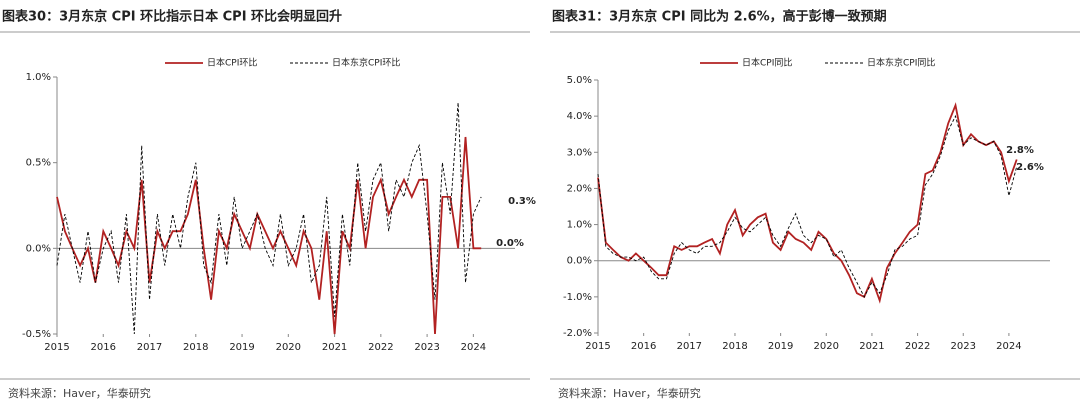 This screenshot has width=1080, height=414. What do you see at coordinates (510, 243) in the screenshot?
I see `annotation: 0.0%` at bounding box center [510, 243].